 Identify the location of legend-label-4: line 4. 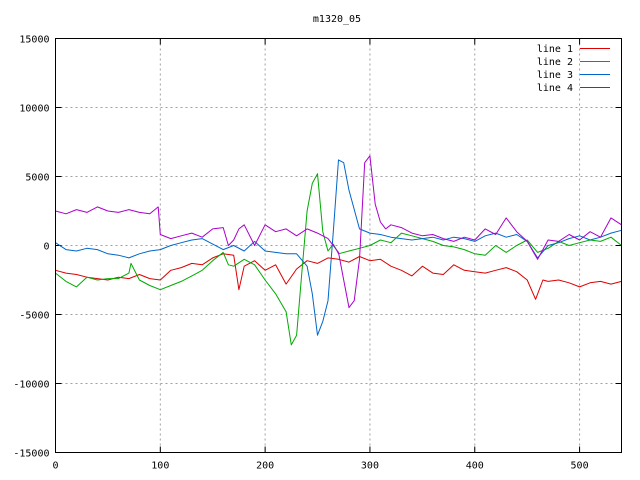
(555, 88).